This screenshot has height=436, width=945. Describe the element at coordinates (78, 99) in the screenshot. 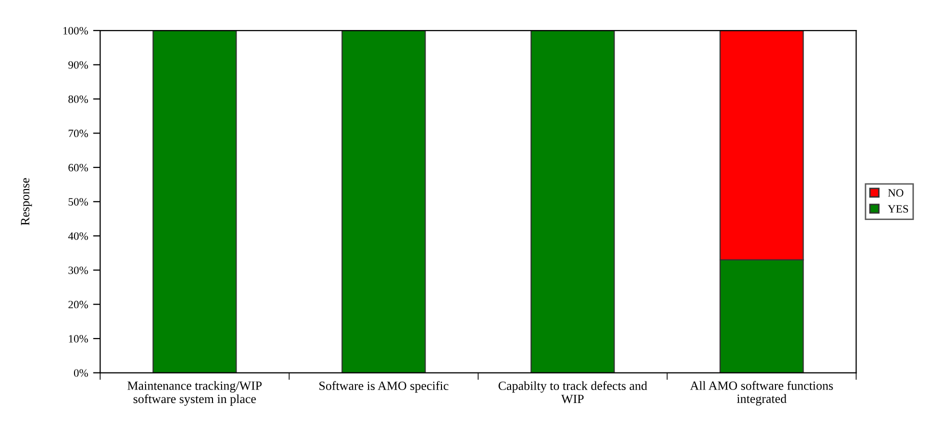

I see `y-tick-label: 80%` at that location.